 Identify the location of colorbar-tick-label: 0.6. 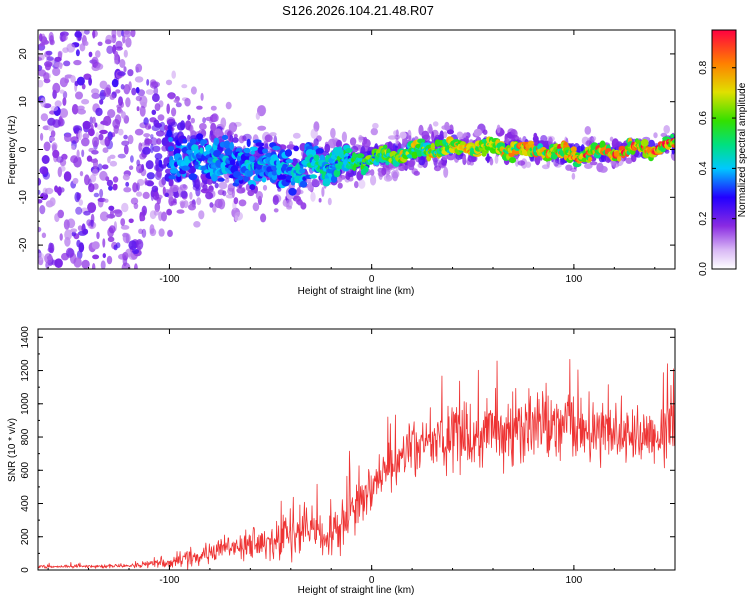
(703, 118).